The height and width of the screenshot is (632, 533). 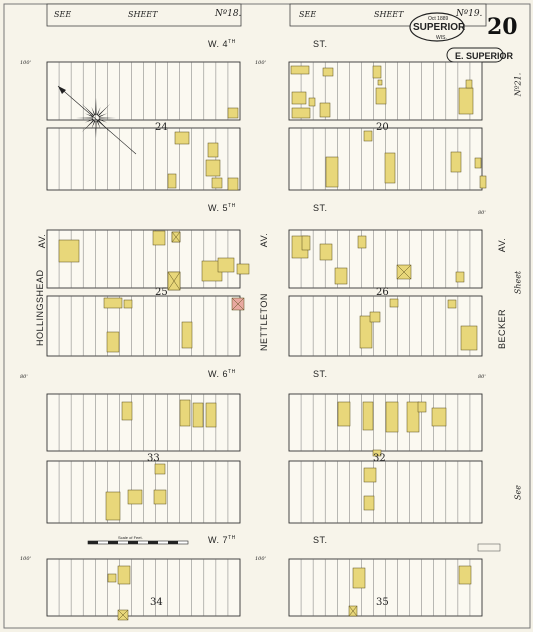 I want to click on see-label-left: SEE, so click(x=63, y=14).